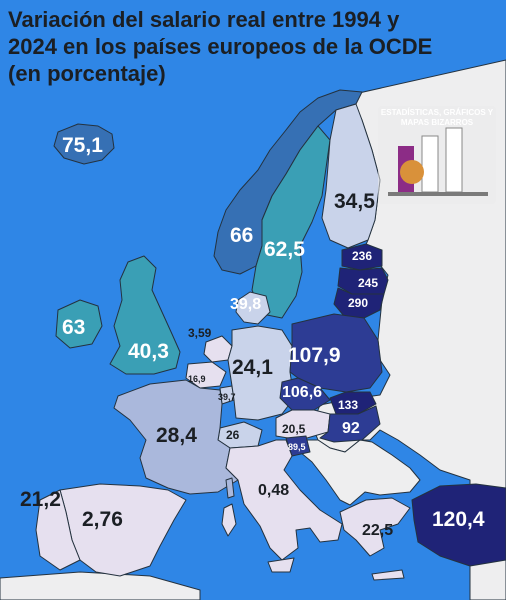 Image resolution: width=506 pixels, height=600 pixels. I want to click on country-czechia, so click(305, 394).